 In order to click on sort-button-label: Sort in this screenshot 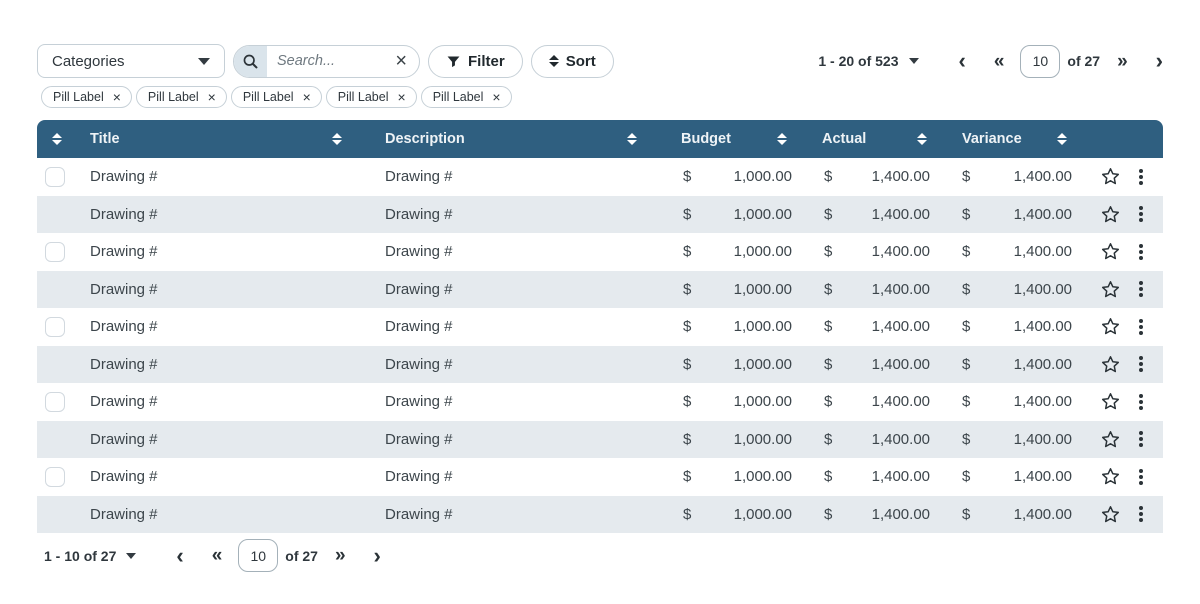, I will do `click(580, 61)`.